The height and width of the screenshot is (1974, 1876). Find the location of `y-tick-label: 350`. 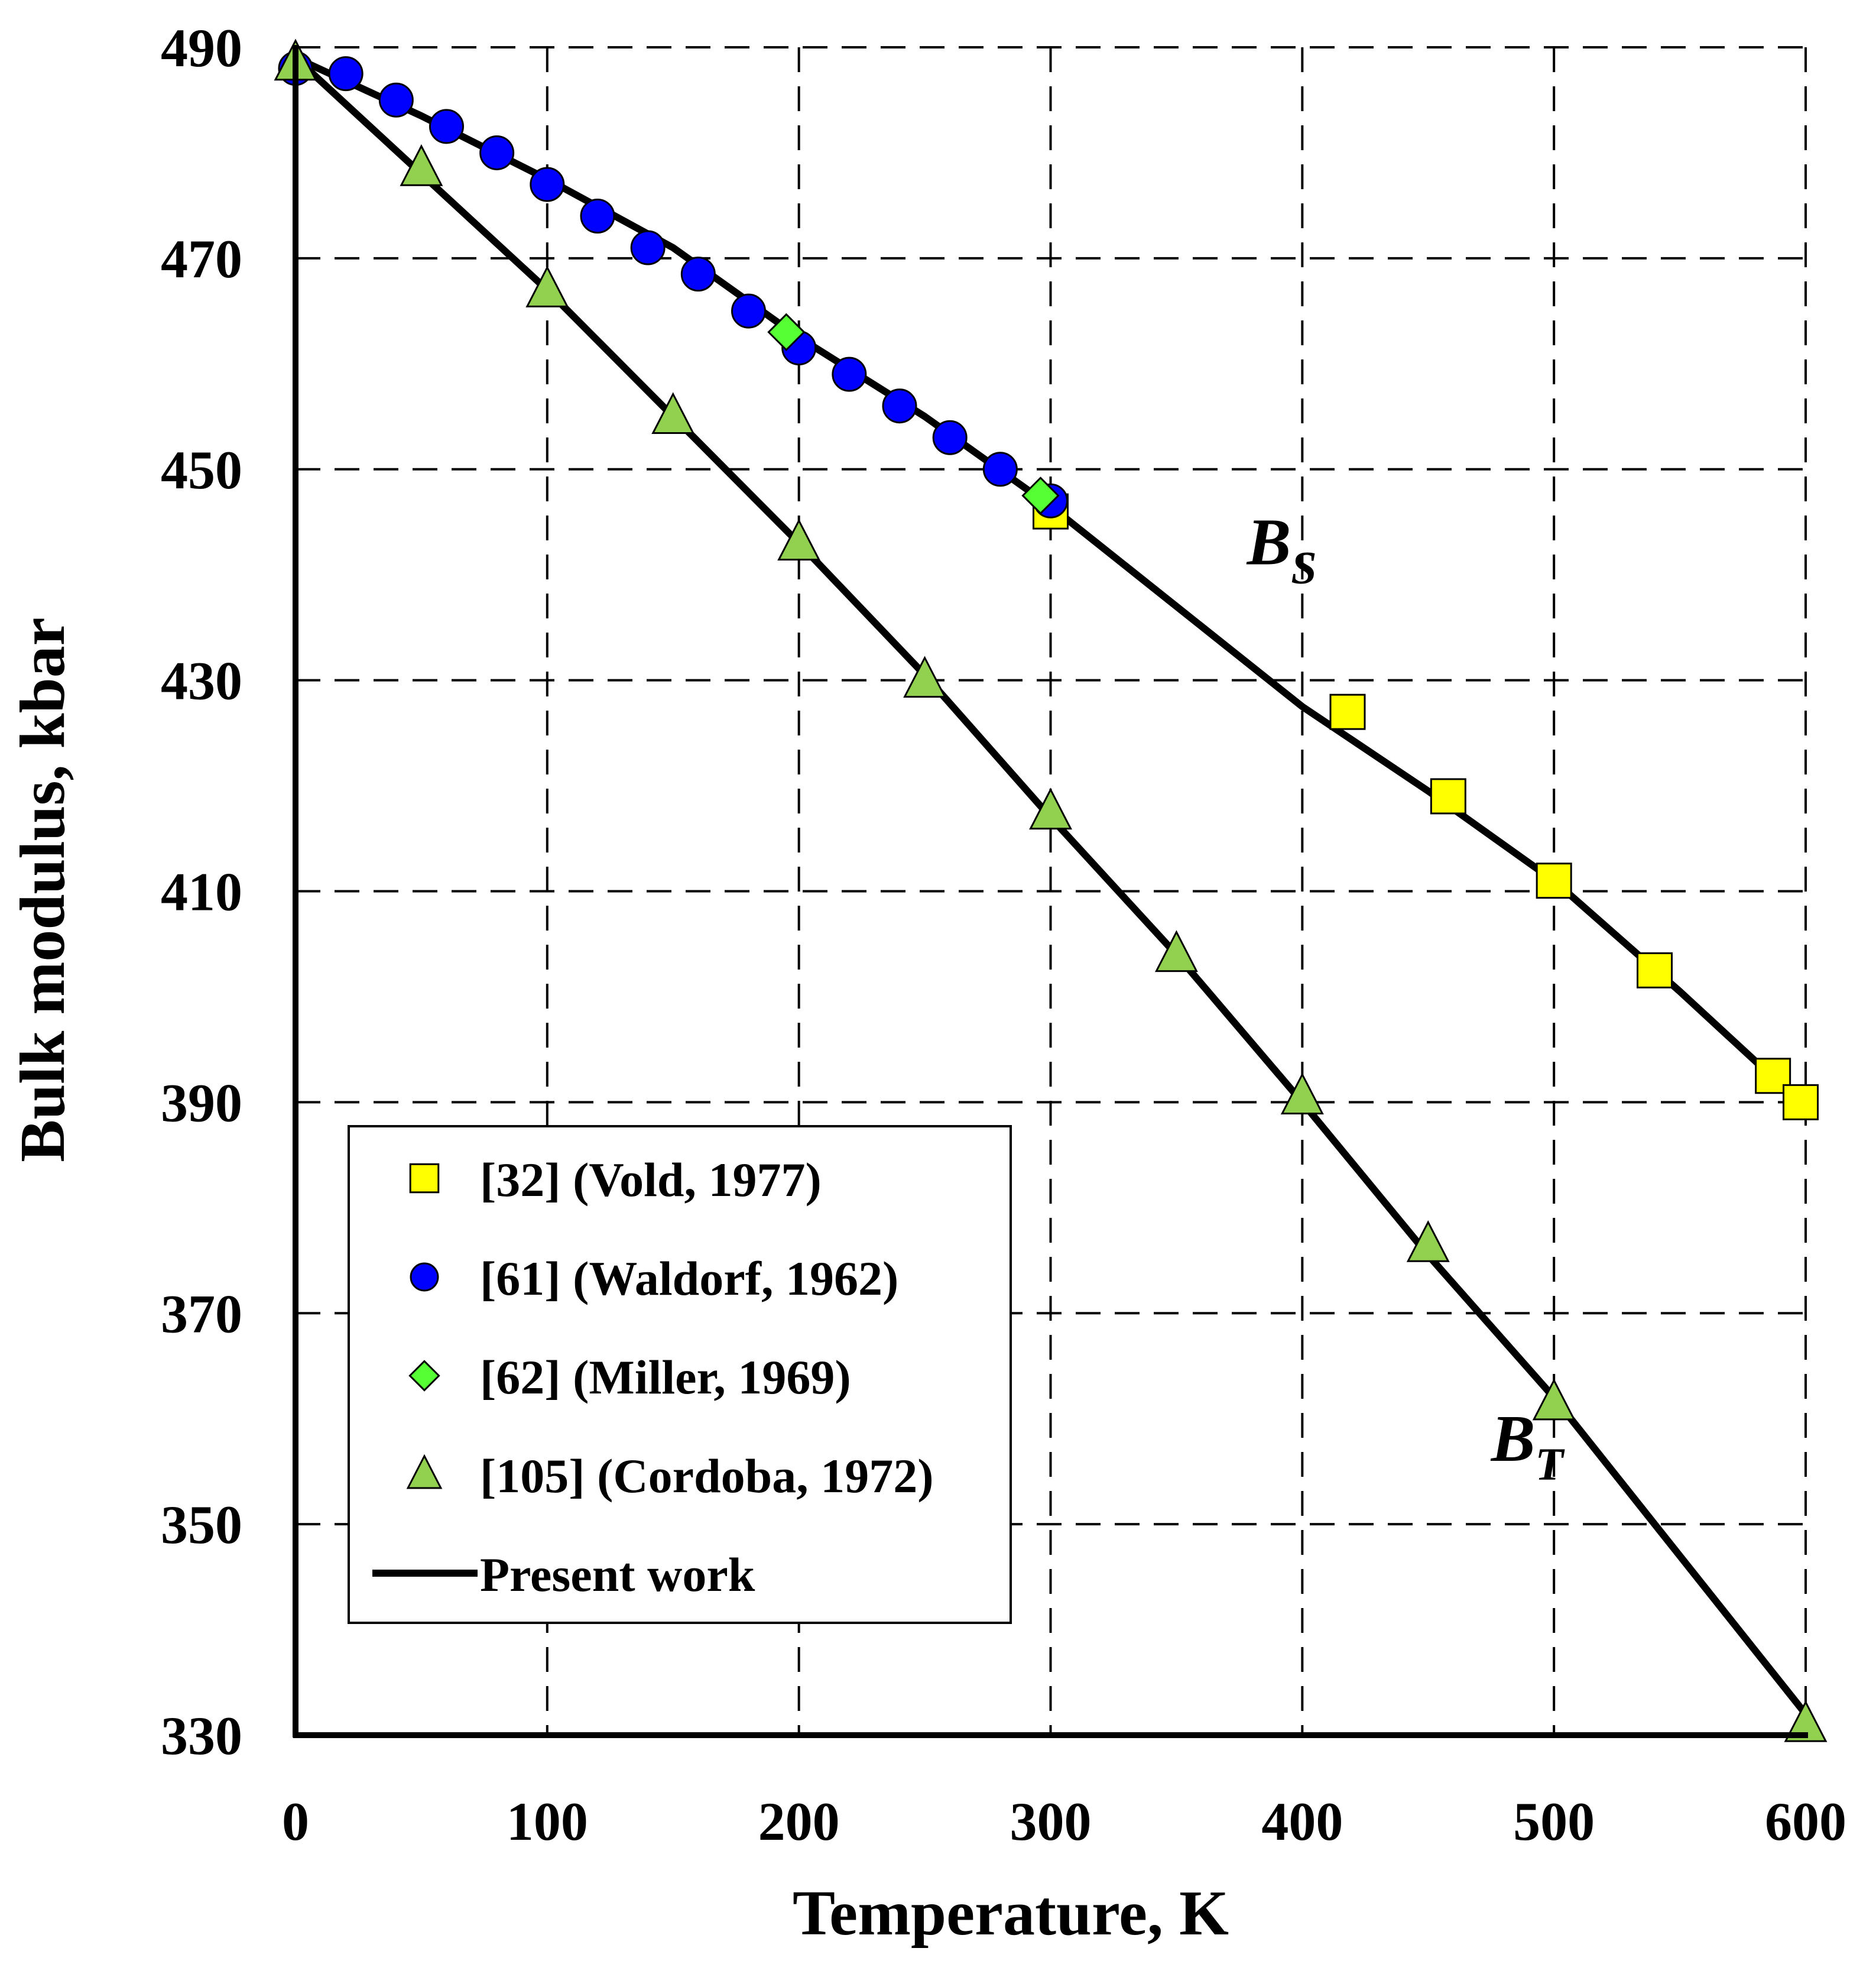

y-tick-label: 350 is located at coordinates (201, 1525).